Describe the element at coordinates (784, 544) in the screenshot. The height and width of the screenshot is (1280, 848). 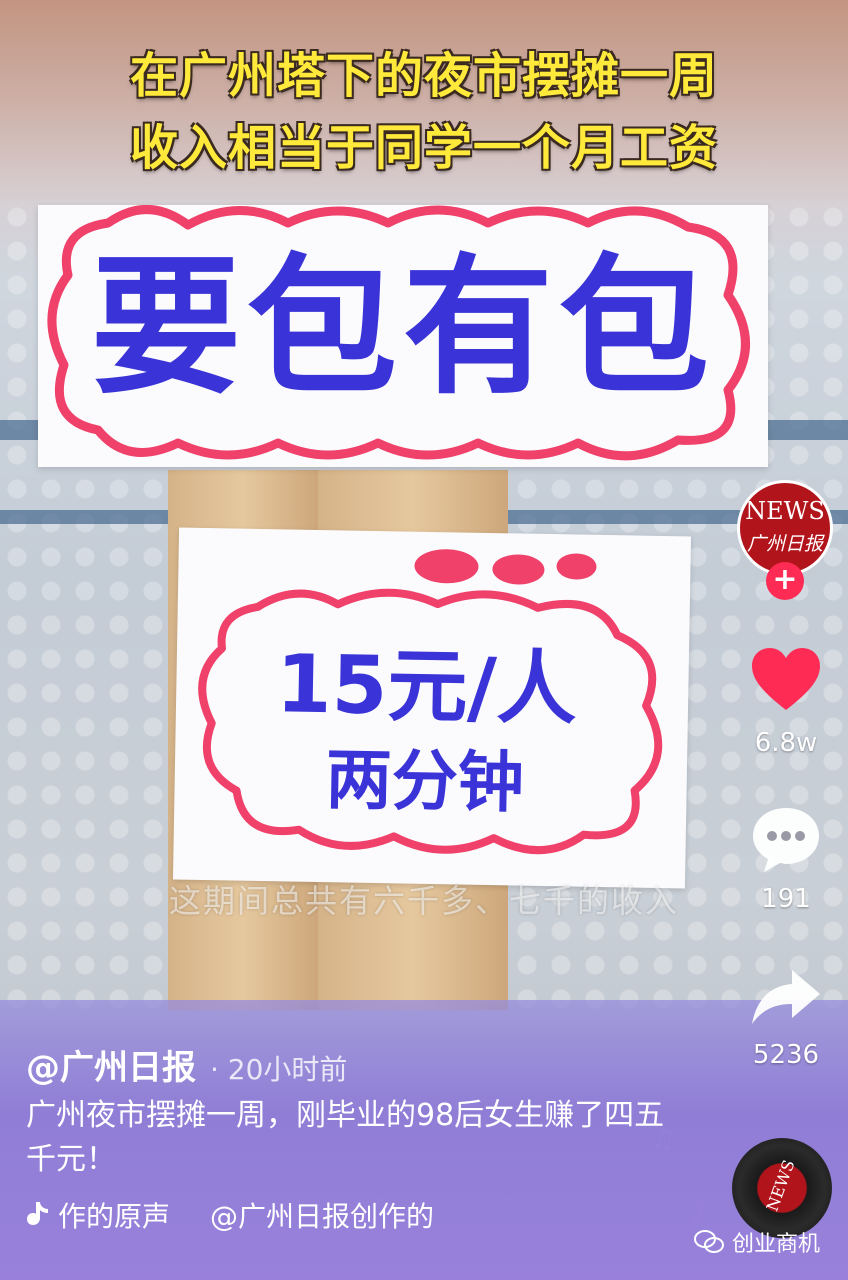
I see `avatar-brand-text: 广州日报` at that location.